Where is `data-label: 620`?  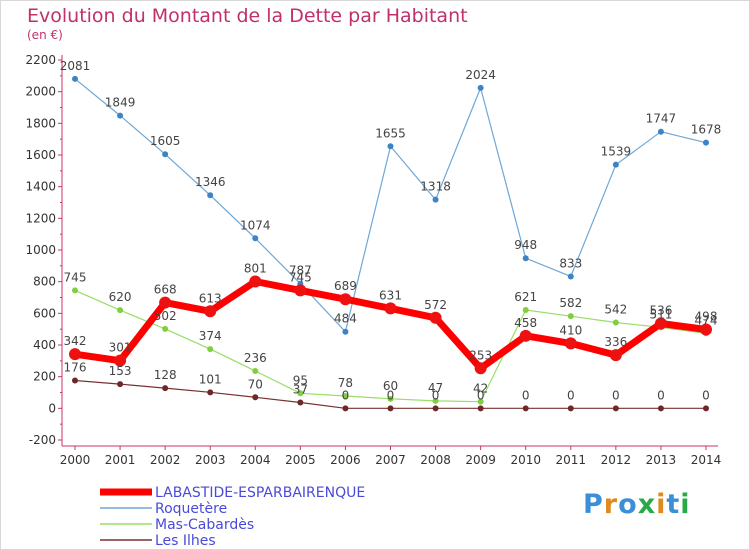
data-label: 620 is located at coordinates (120, 297).